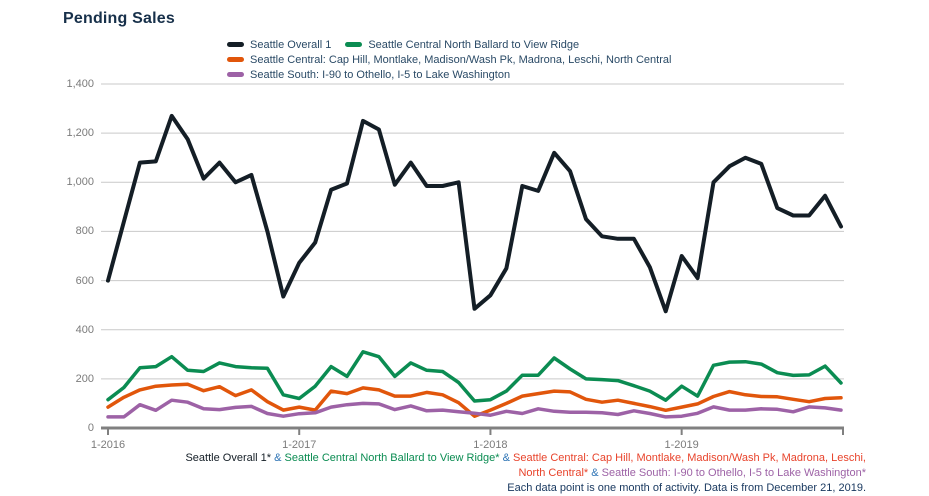 The width and height of the screenshot is (929, 496). Describe the element at coordinates (84, 329) in the screenshot. I see `y-tick-label: 400` at that location.